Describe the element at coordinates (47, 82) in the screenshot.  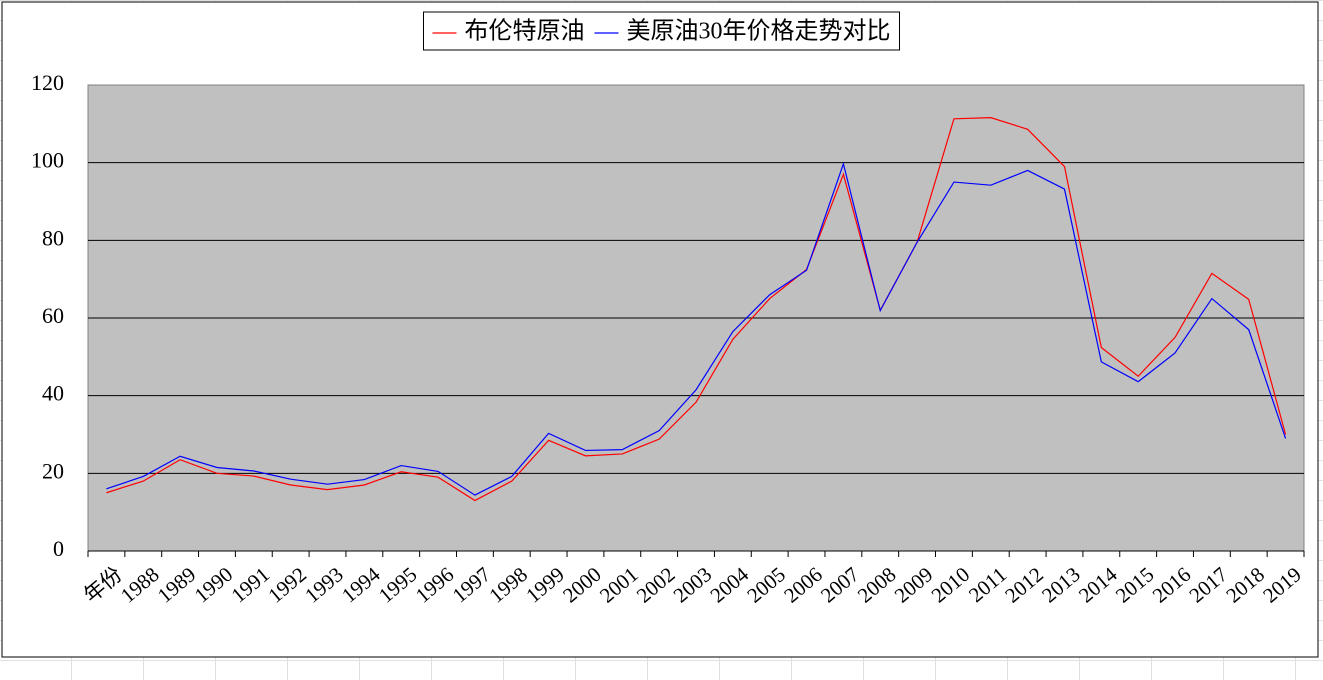
I see `y-tick-label: 120` at that location.